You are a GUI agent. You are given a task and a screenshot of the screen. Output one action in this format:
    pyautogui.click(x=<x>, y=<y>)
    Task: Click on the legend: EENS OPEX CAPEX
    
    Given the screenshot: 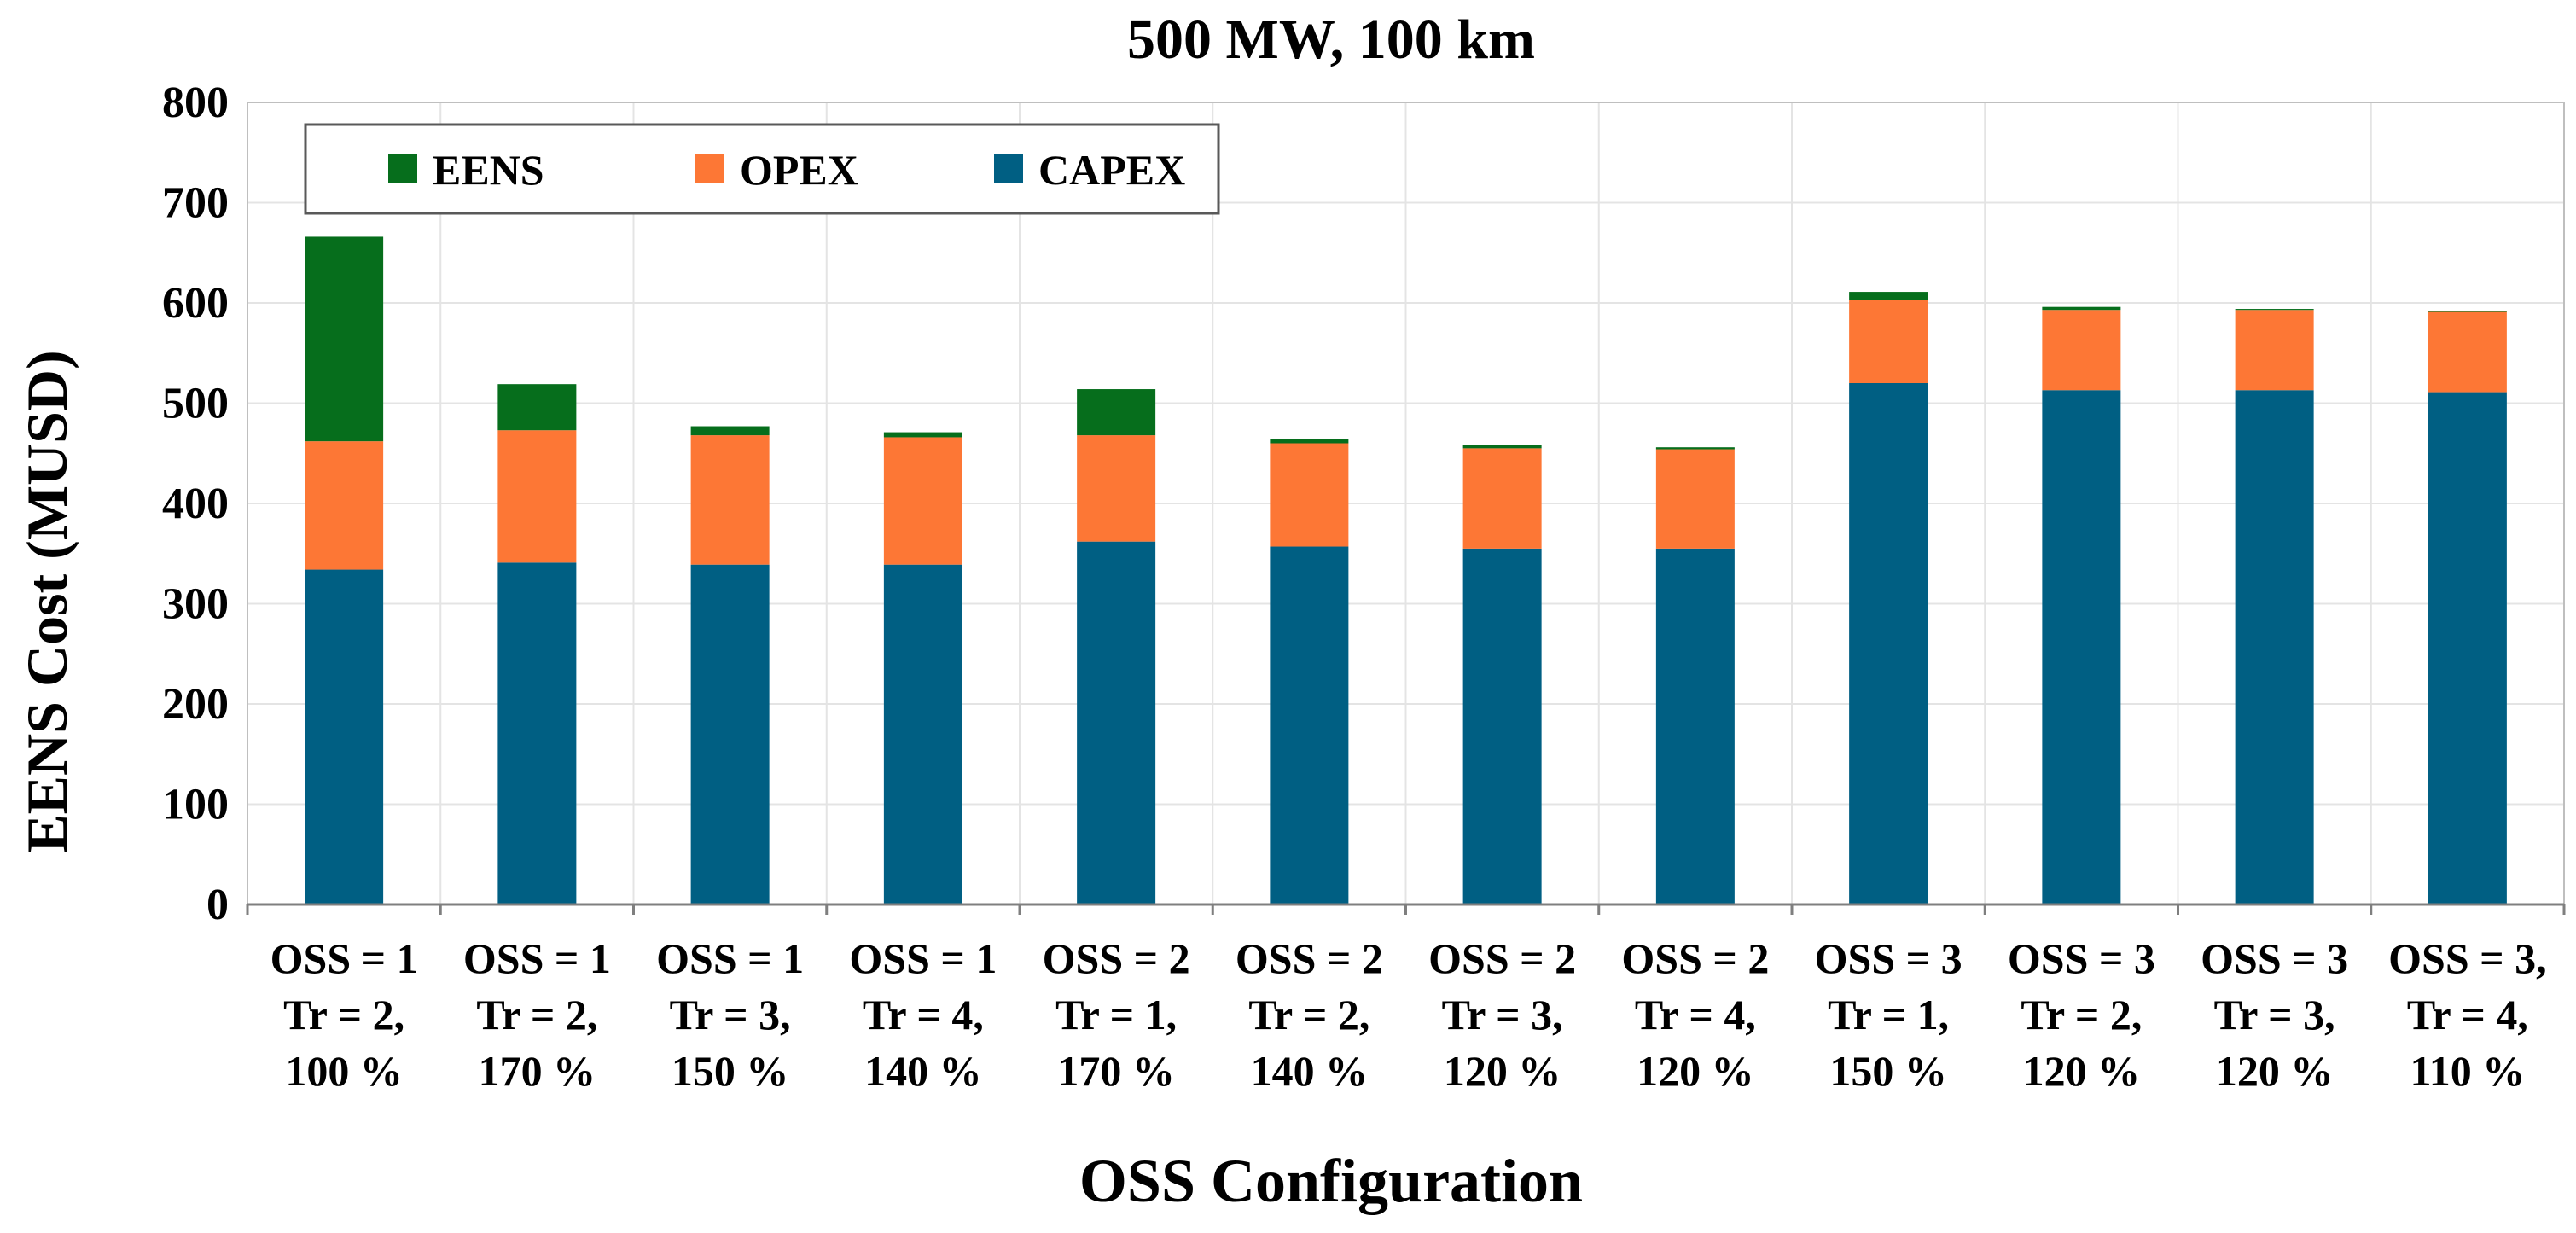 What is the action you would take?
    pyautogui.click(x=762, y=169)
    